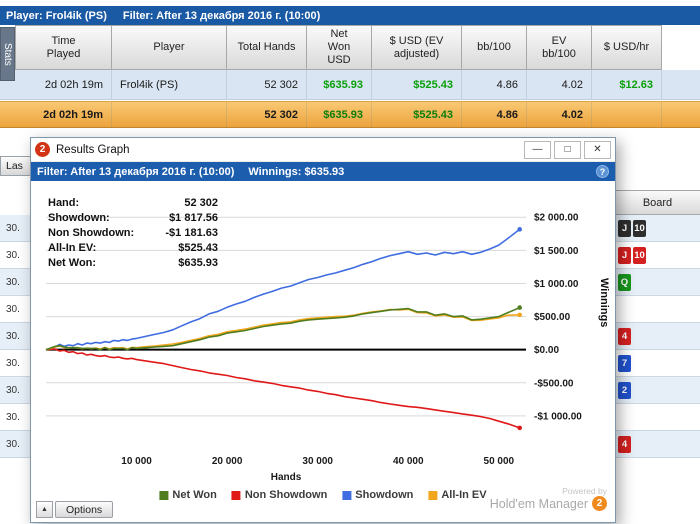  I want to click on graph-winnings-label: Winnings: $635.93, so click(296, 171).